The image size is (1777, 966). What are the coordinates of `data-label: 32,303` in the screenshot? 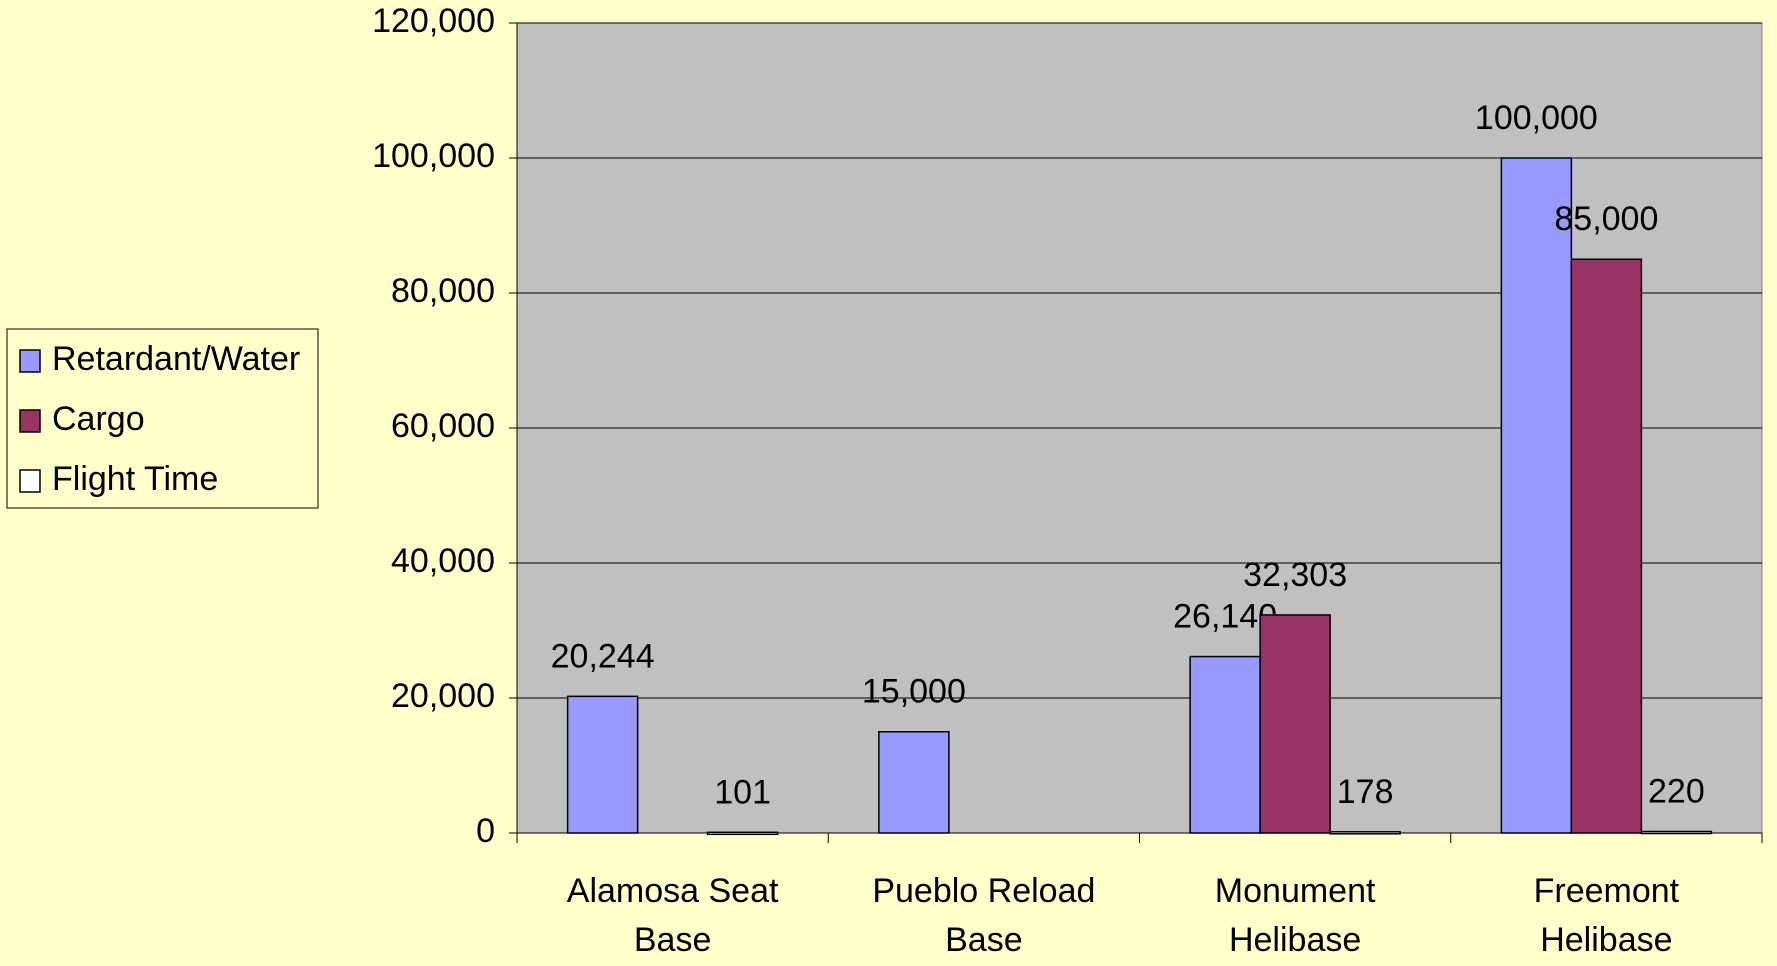 It's located at (1295, 575).